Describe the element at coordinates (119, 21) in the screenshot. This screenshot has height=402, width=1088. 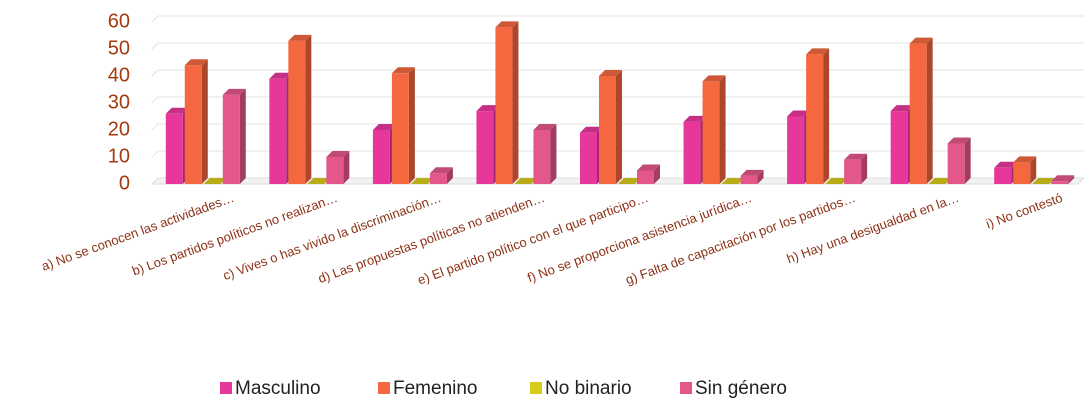
I see `y-tick-label: 60` at that location.